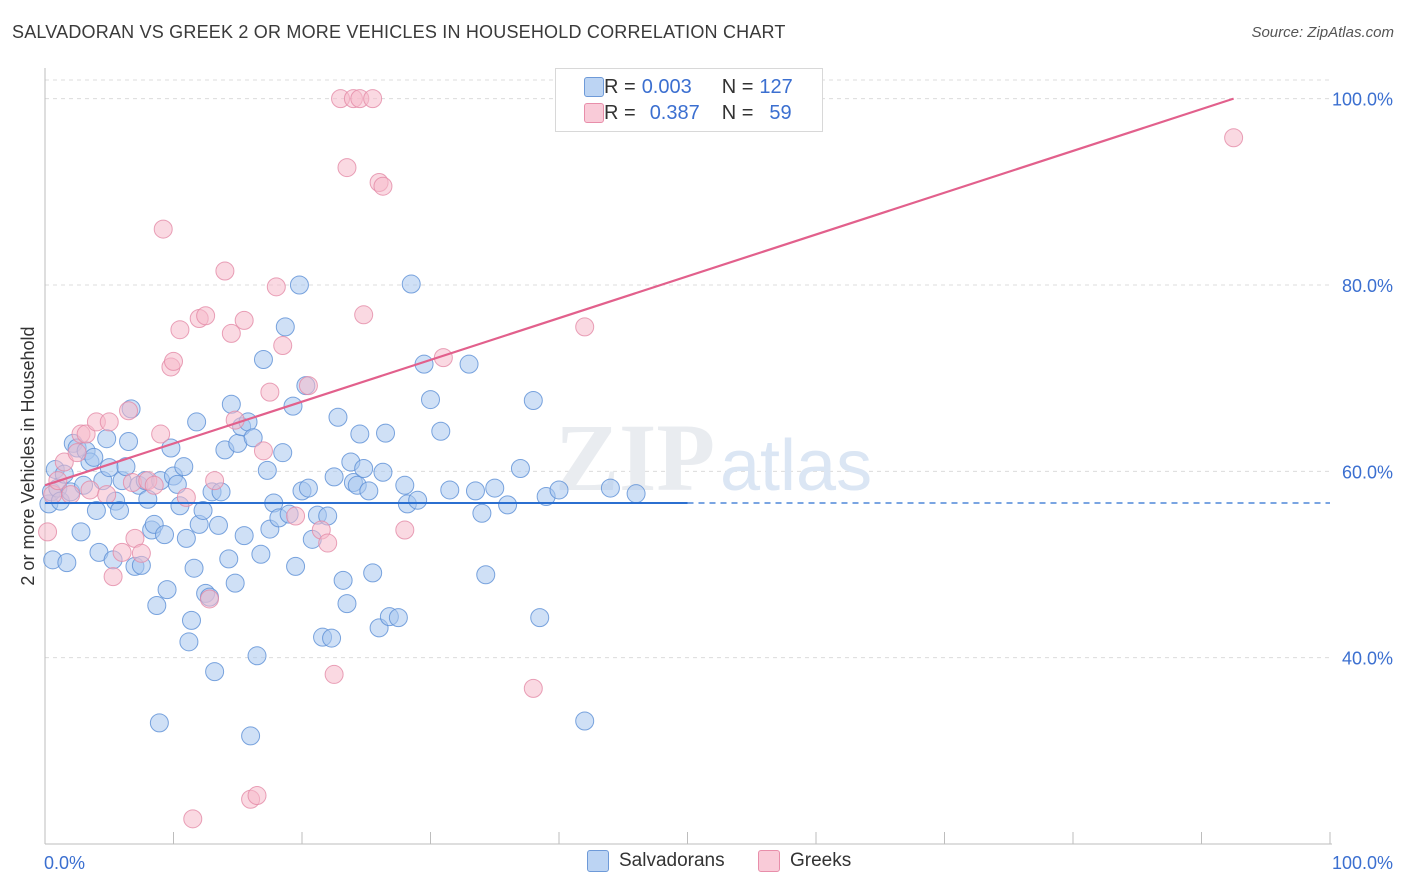 The width and height of the screenshot is (1406, 892). I want to click on bottom-legend-salvadorans: Salvadorans, so click(656, 861).